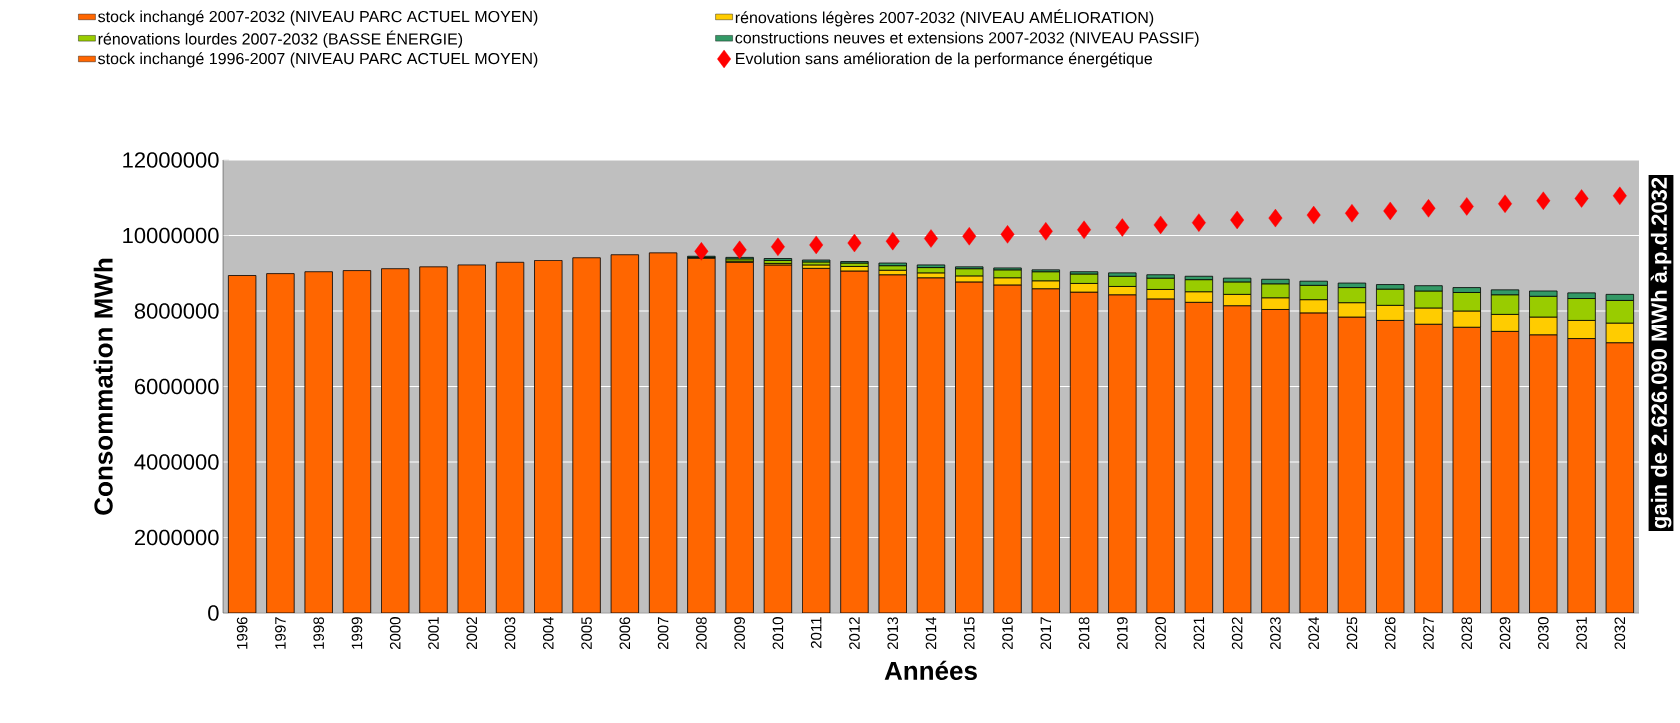 Image resolution: width=1680 pixels, height=723 pixels. Describe the element at coordinates (1237, 633) in the screenshot. I see `x-tick-label: 2022` at that location.